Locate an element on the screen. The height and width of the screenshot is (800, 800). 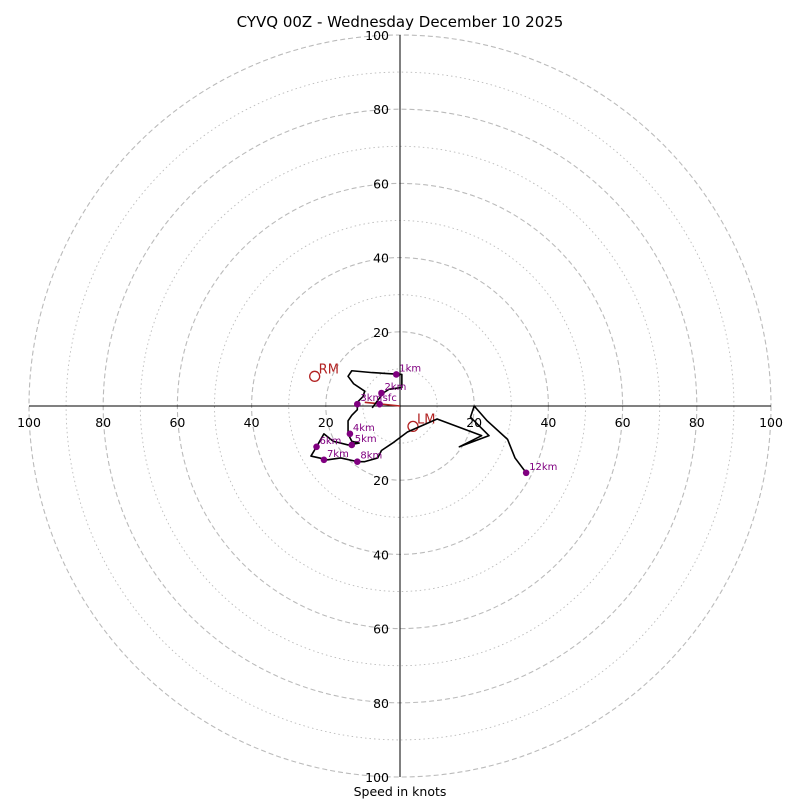
height-label: 12km is located at coordinates (543, 467).